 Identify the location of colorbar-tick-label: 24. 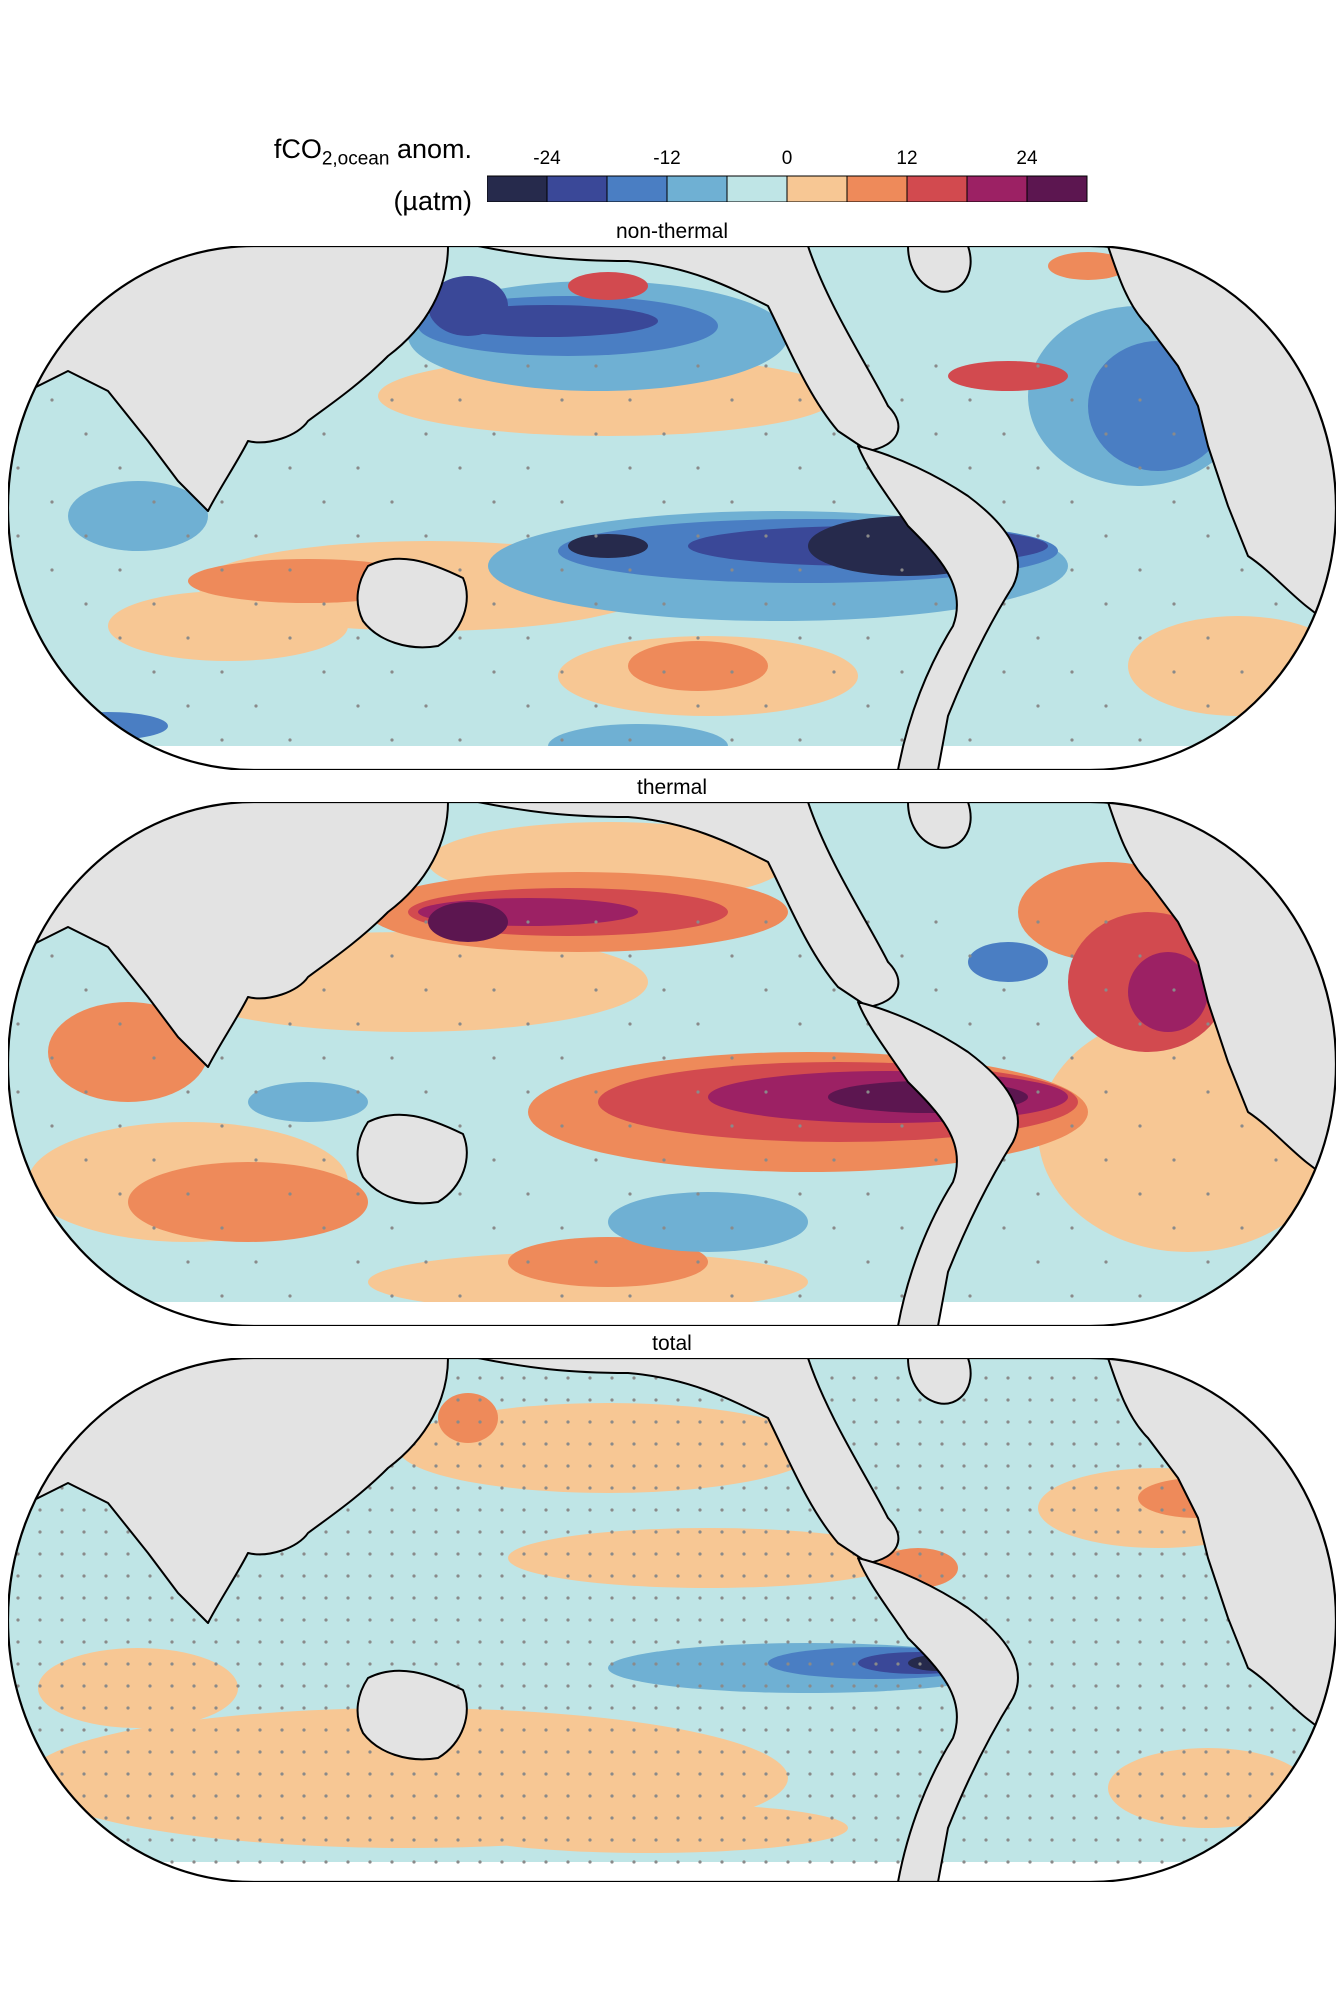
(1027, 158).